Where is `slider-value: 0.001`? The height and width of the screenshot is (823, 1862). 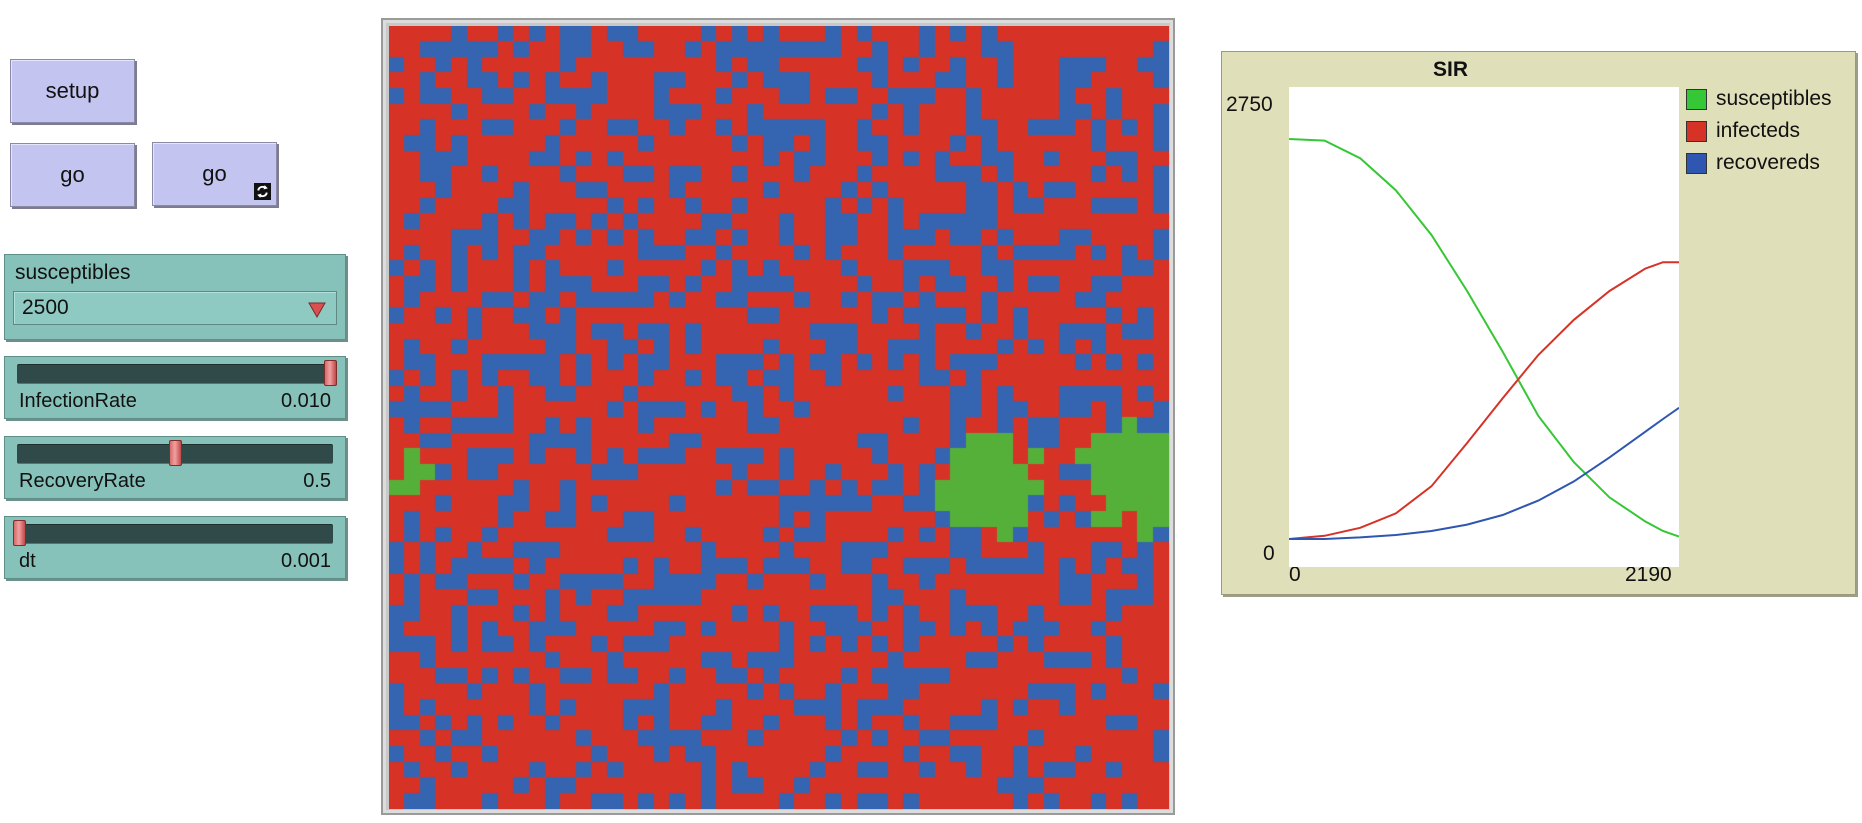
slider-value: 0.001 is located at coordinates (305, 561).